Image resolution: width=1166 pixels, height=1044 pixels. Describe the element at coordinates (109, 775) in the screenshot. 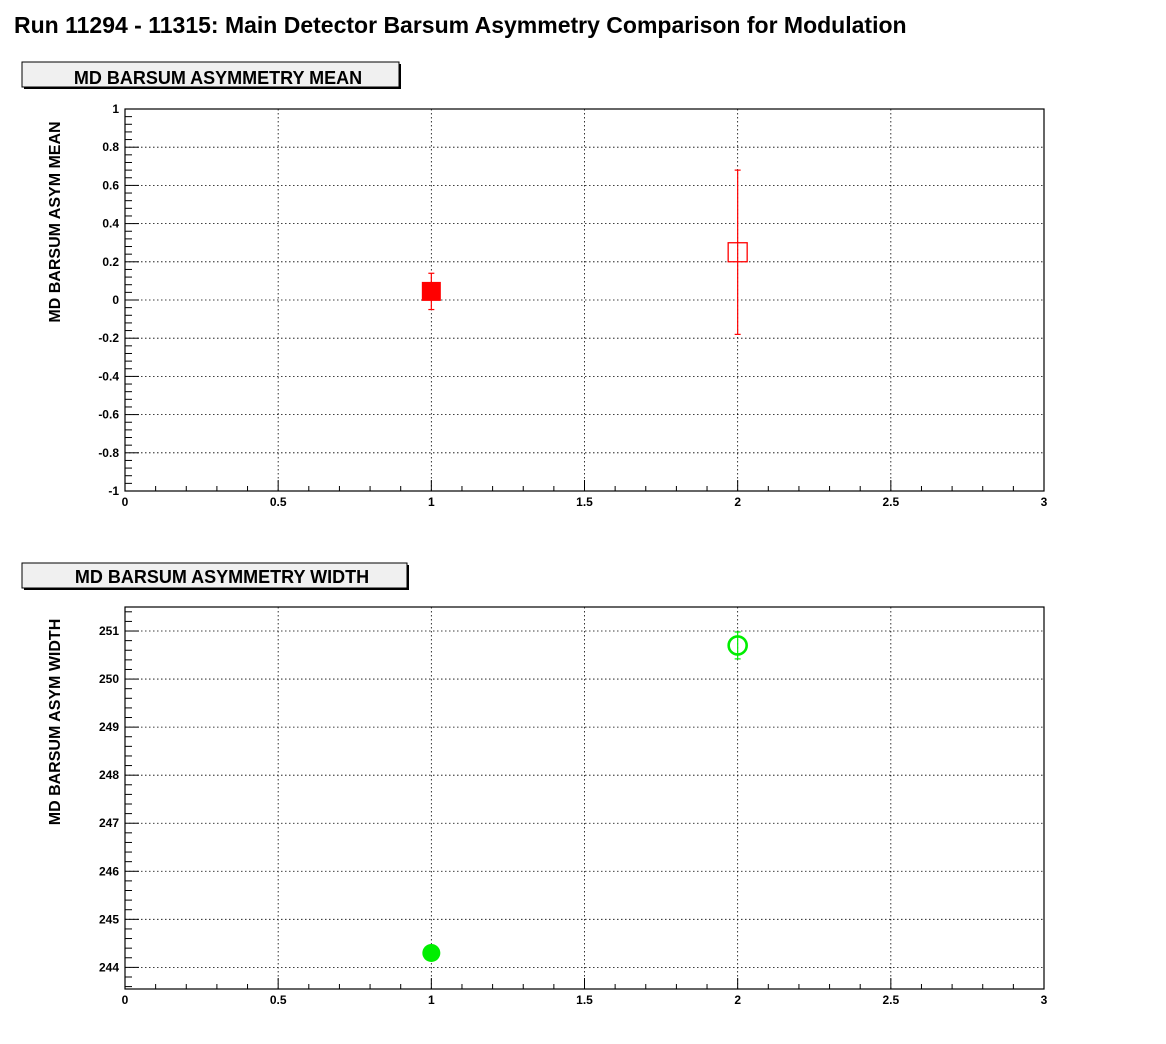

I see `y-tick-label: 248` at that location.